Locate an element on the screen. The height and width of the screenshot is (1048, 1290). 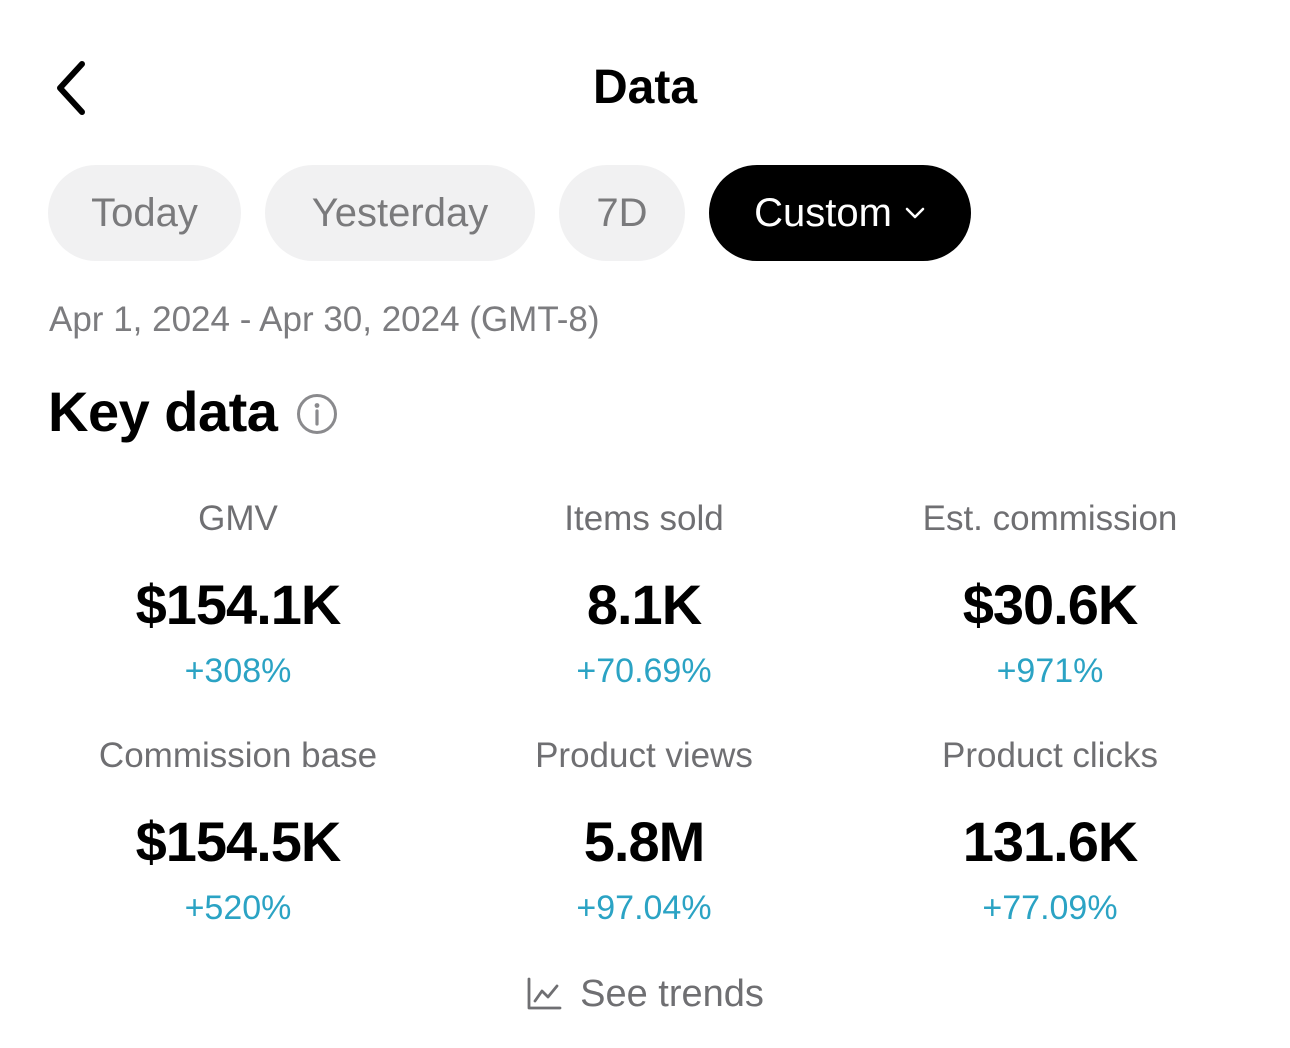
metric-est-commission: Est. commission $30.6K +971% is located at coordinates (1050, 595).